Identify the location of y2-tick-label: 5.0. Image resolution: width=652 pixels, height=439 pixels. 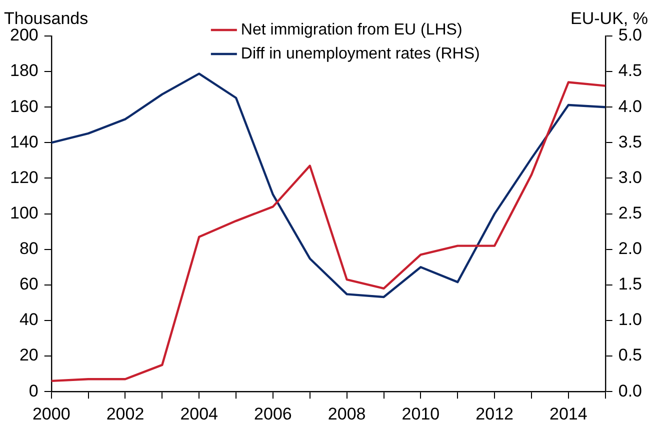
(630, 35).